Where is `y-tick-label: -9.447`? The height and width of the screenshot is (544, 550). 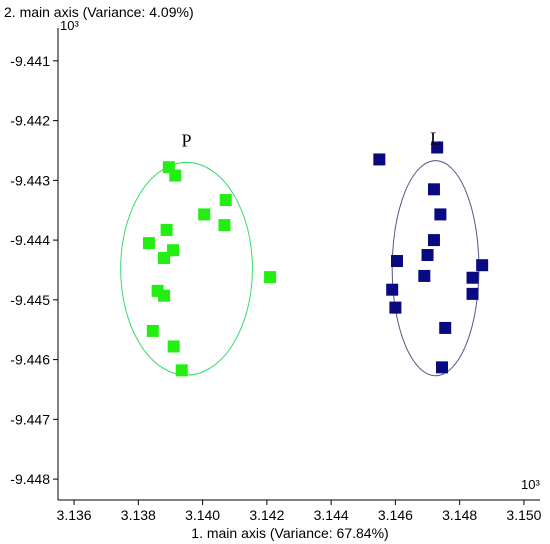
y-tick-label: -9.447 is located at coordinates (30, 419).